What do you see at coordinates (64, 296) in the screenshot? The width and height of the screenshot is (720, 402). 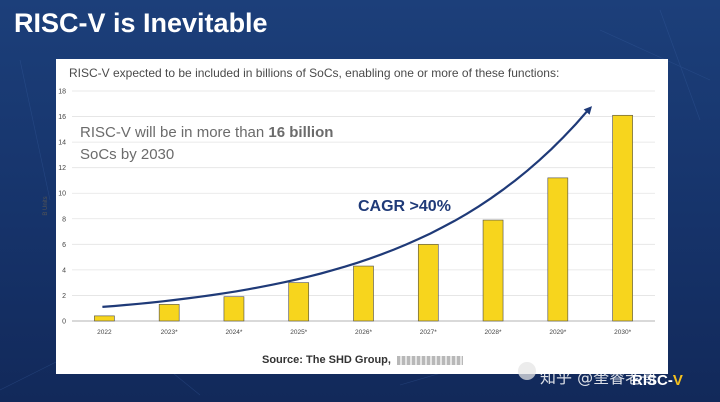 I see `y-tick-label: 2` at bounding box center [64, 296].